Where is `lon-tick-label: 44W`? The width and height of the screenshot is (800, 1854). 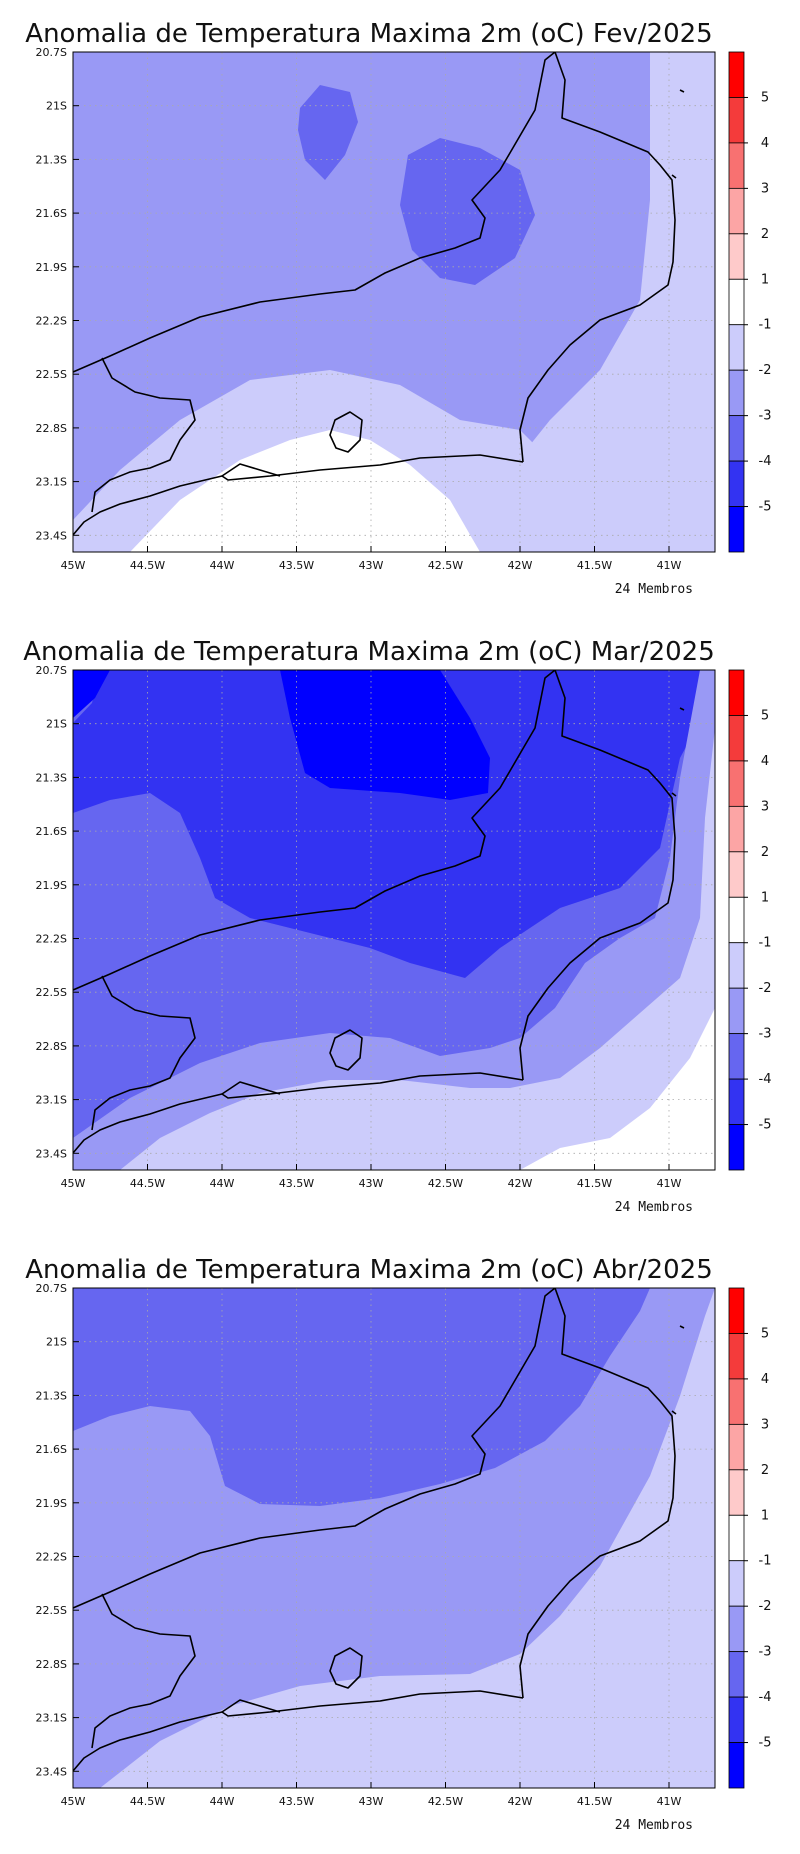 lon-tick-label: 44W is located at coordinates (222, 565).